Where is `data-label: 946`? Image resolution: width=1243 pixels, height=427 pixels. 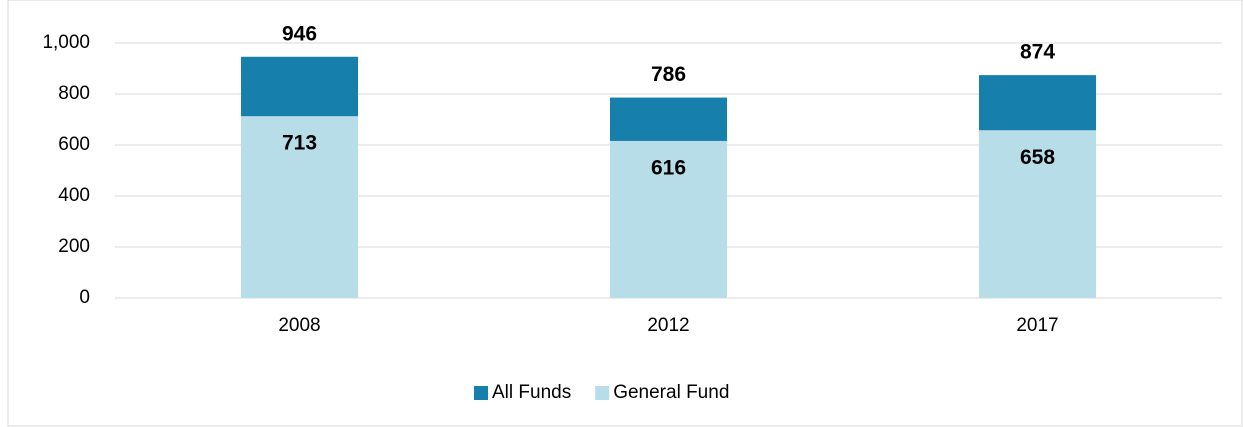 data-label: 946 is located at coordinates (299, 33).